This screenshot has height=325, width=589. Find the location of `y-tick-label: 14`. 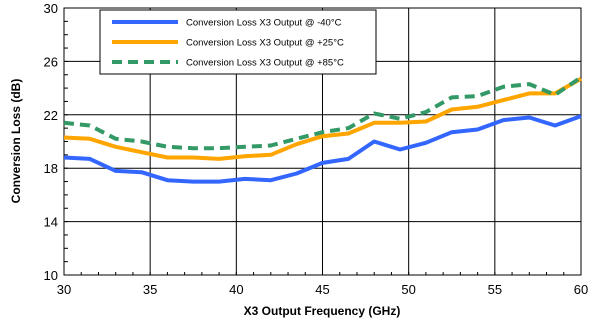

y-tick-label: 14 is located at coordinates (51, 222).